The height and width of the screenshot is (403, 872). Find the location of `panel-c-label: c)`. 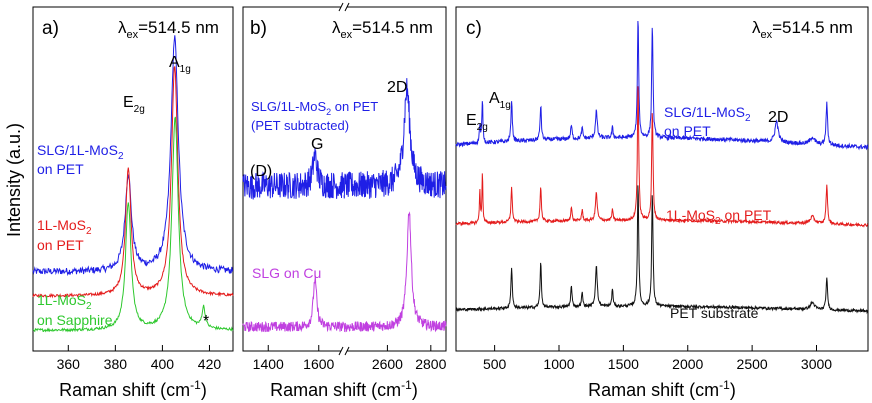

panel-c-label: c) is located at coordinates (474, 28).